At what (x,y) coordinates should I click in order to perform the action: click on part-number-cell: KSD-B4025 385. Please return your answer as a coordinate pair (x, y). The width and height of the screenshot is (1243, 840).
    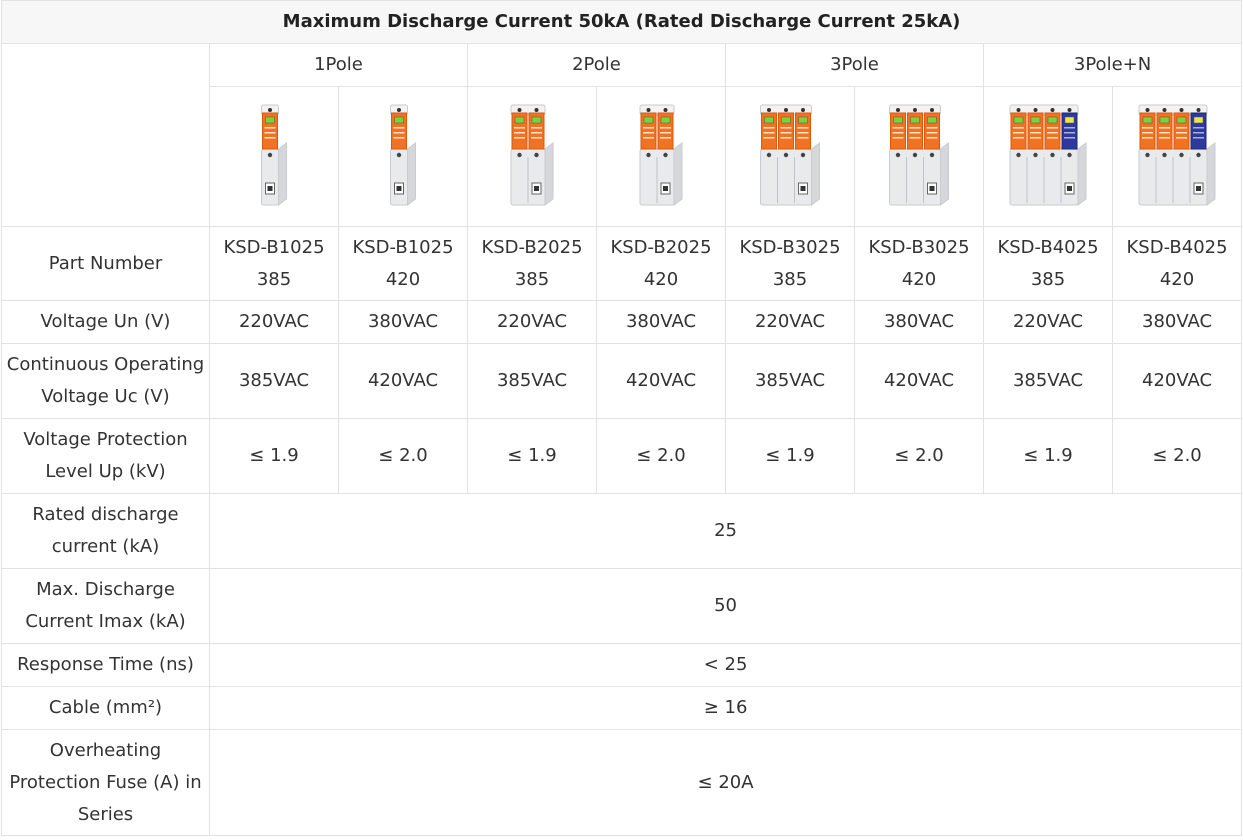
    Looking at the image, I should click on (1048, 263).